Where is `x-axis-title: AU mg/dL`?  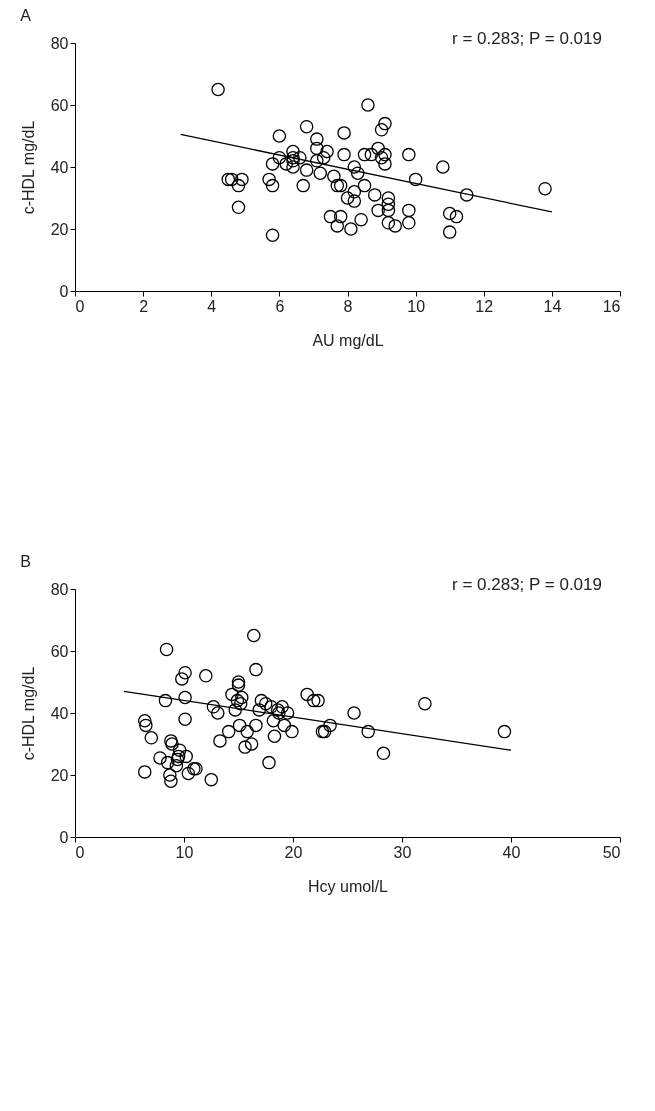 x-axis-title: AU mg/dL is located at coordinates (348, 340).